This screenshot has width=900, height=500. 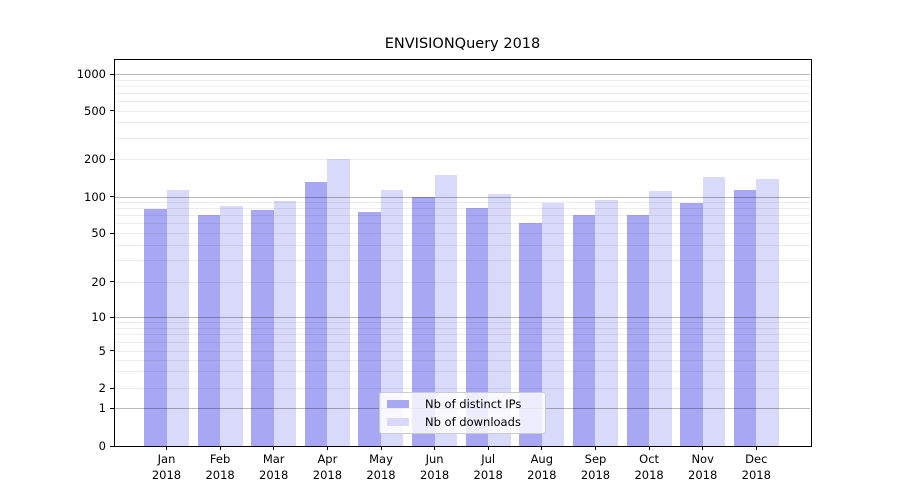 What do you see at coordinates (714, 311) in the screenshot?
I see `bar-downloads-nov` at bounding box center [714, 311].